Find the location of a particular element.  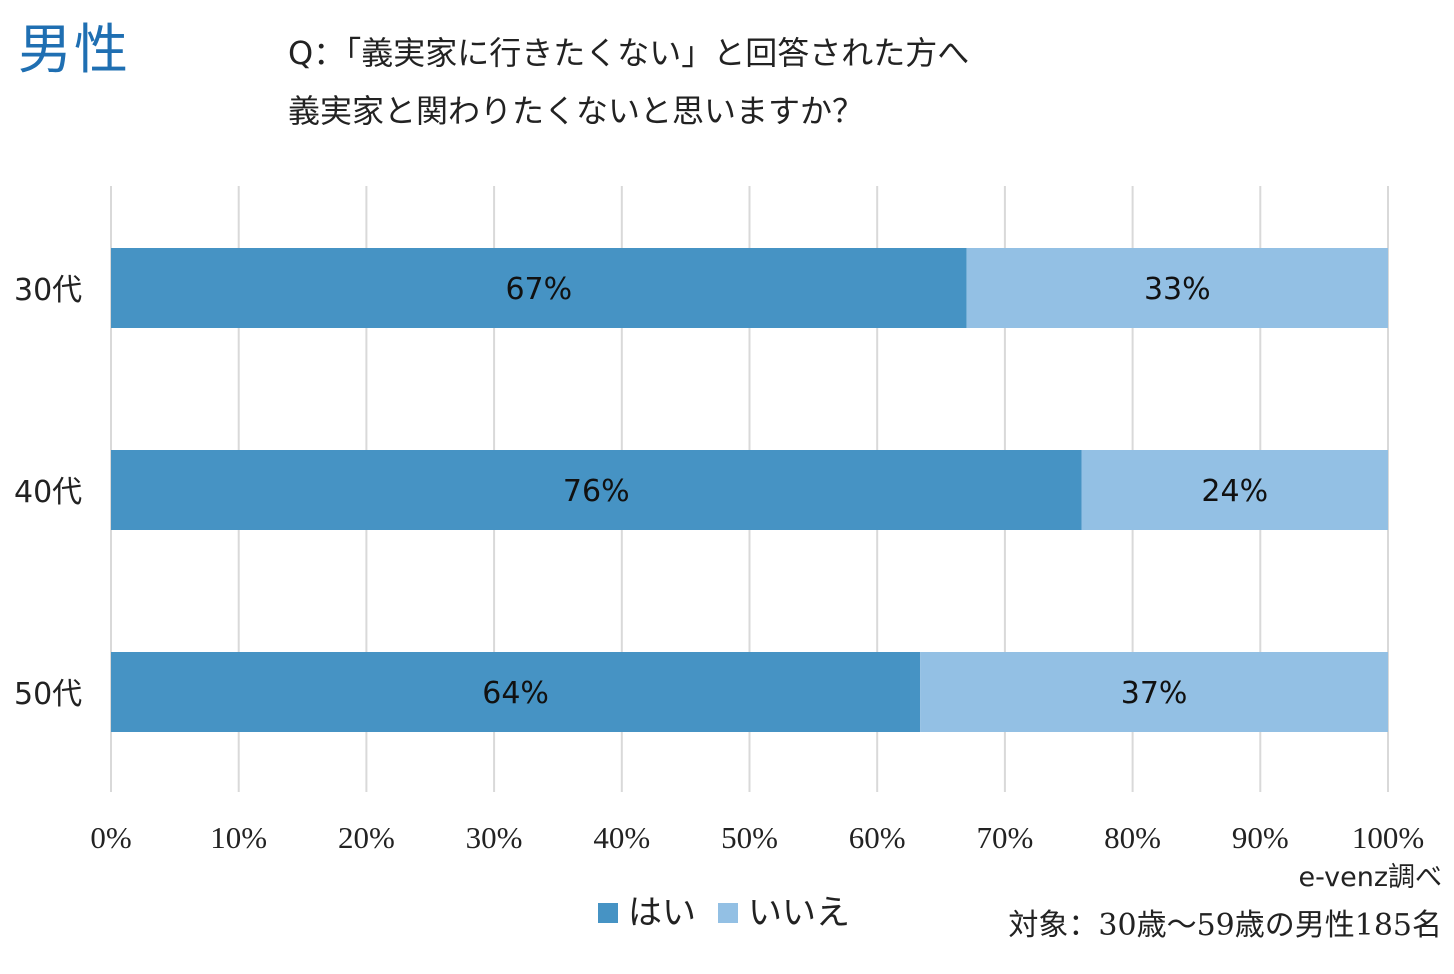

data-label-yes-2: 64% is located at coordinates (515, 693).